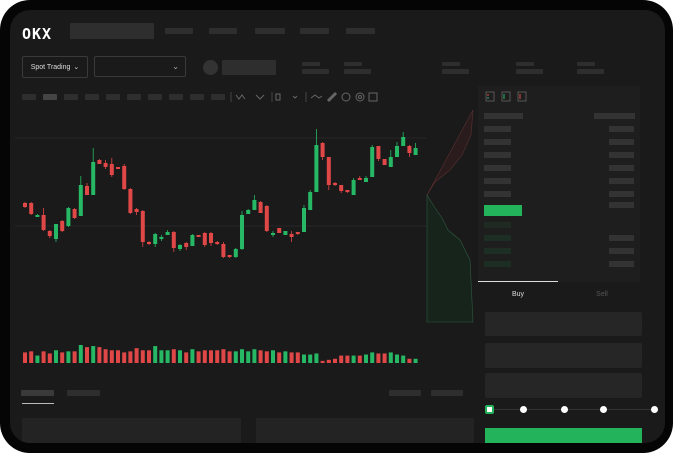  Describe the element at coordinates (278, 97) in the screenshot. I see `compare-icon` at that location.